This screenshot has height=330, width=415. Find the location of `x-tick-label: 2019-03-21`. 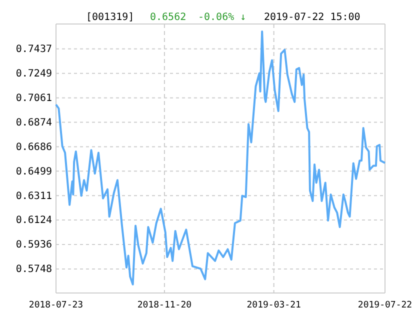

x-tick-label: 2019-03-21 is located at coordinates (273, 305).